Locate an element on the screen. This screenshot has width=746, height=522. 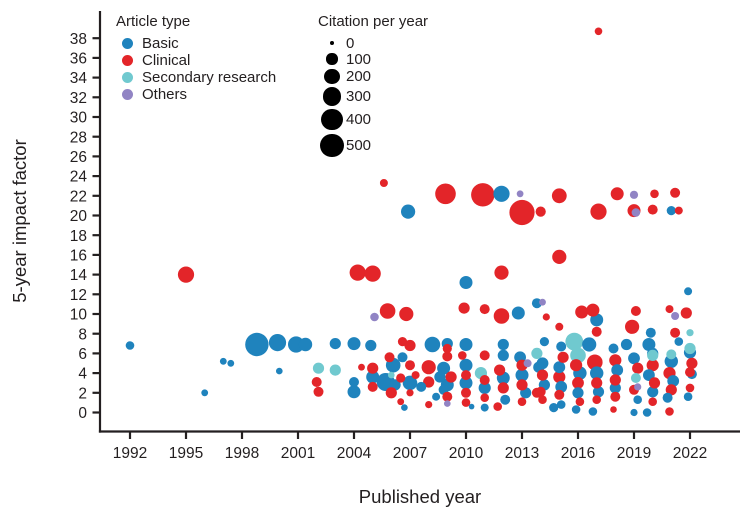
y-axis-title: 5-year impact factor is located at coordinates (19, 220).